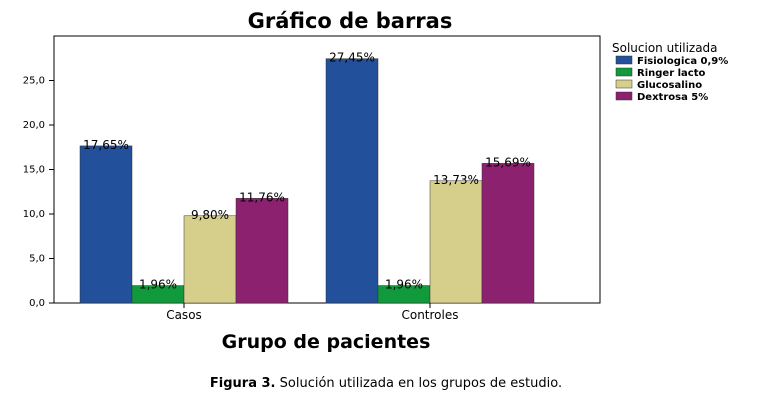 This screenshot has width=772, height=404. Describe the element at coordinates (350, 21) in the screenshot. I see `chart-title: Gráfico de barras` at that location.